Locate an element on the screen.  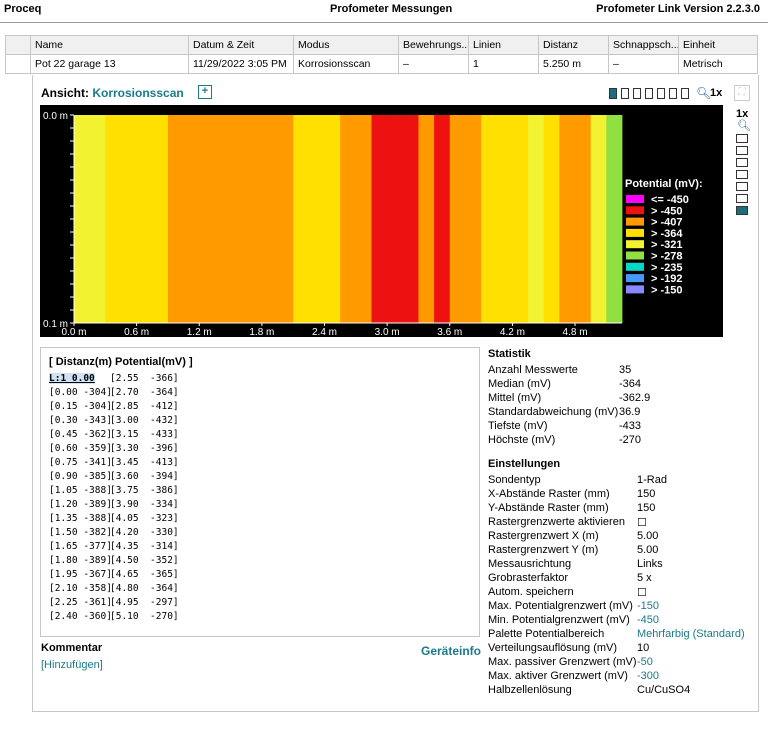
table-cell: Korrosionsscan is located at coordinates (346, 64).